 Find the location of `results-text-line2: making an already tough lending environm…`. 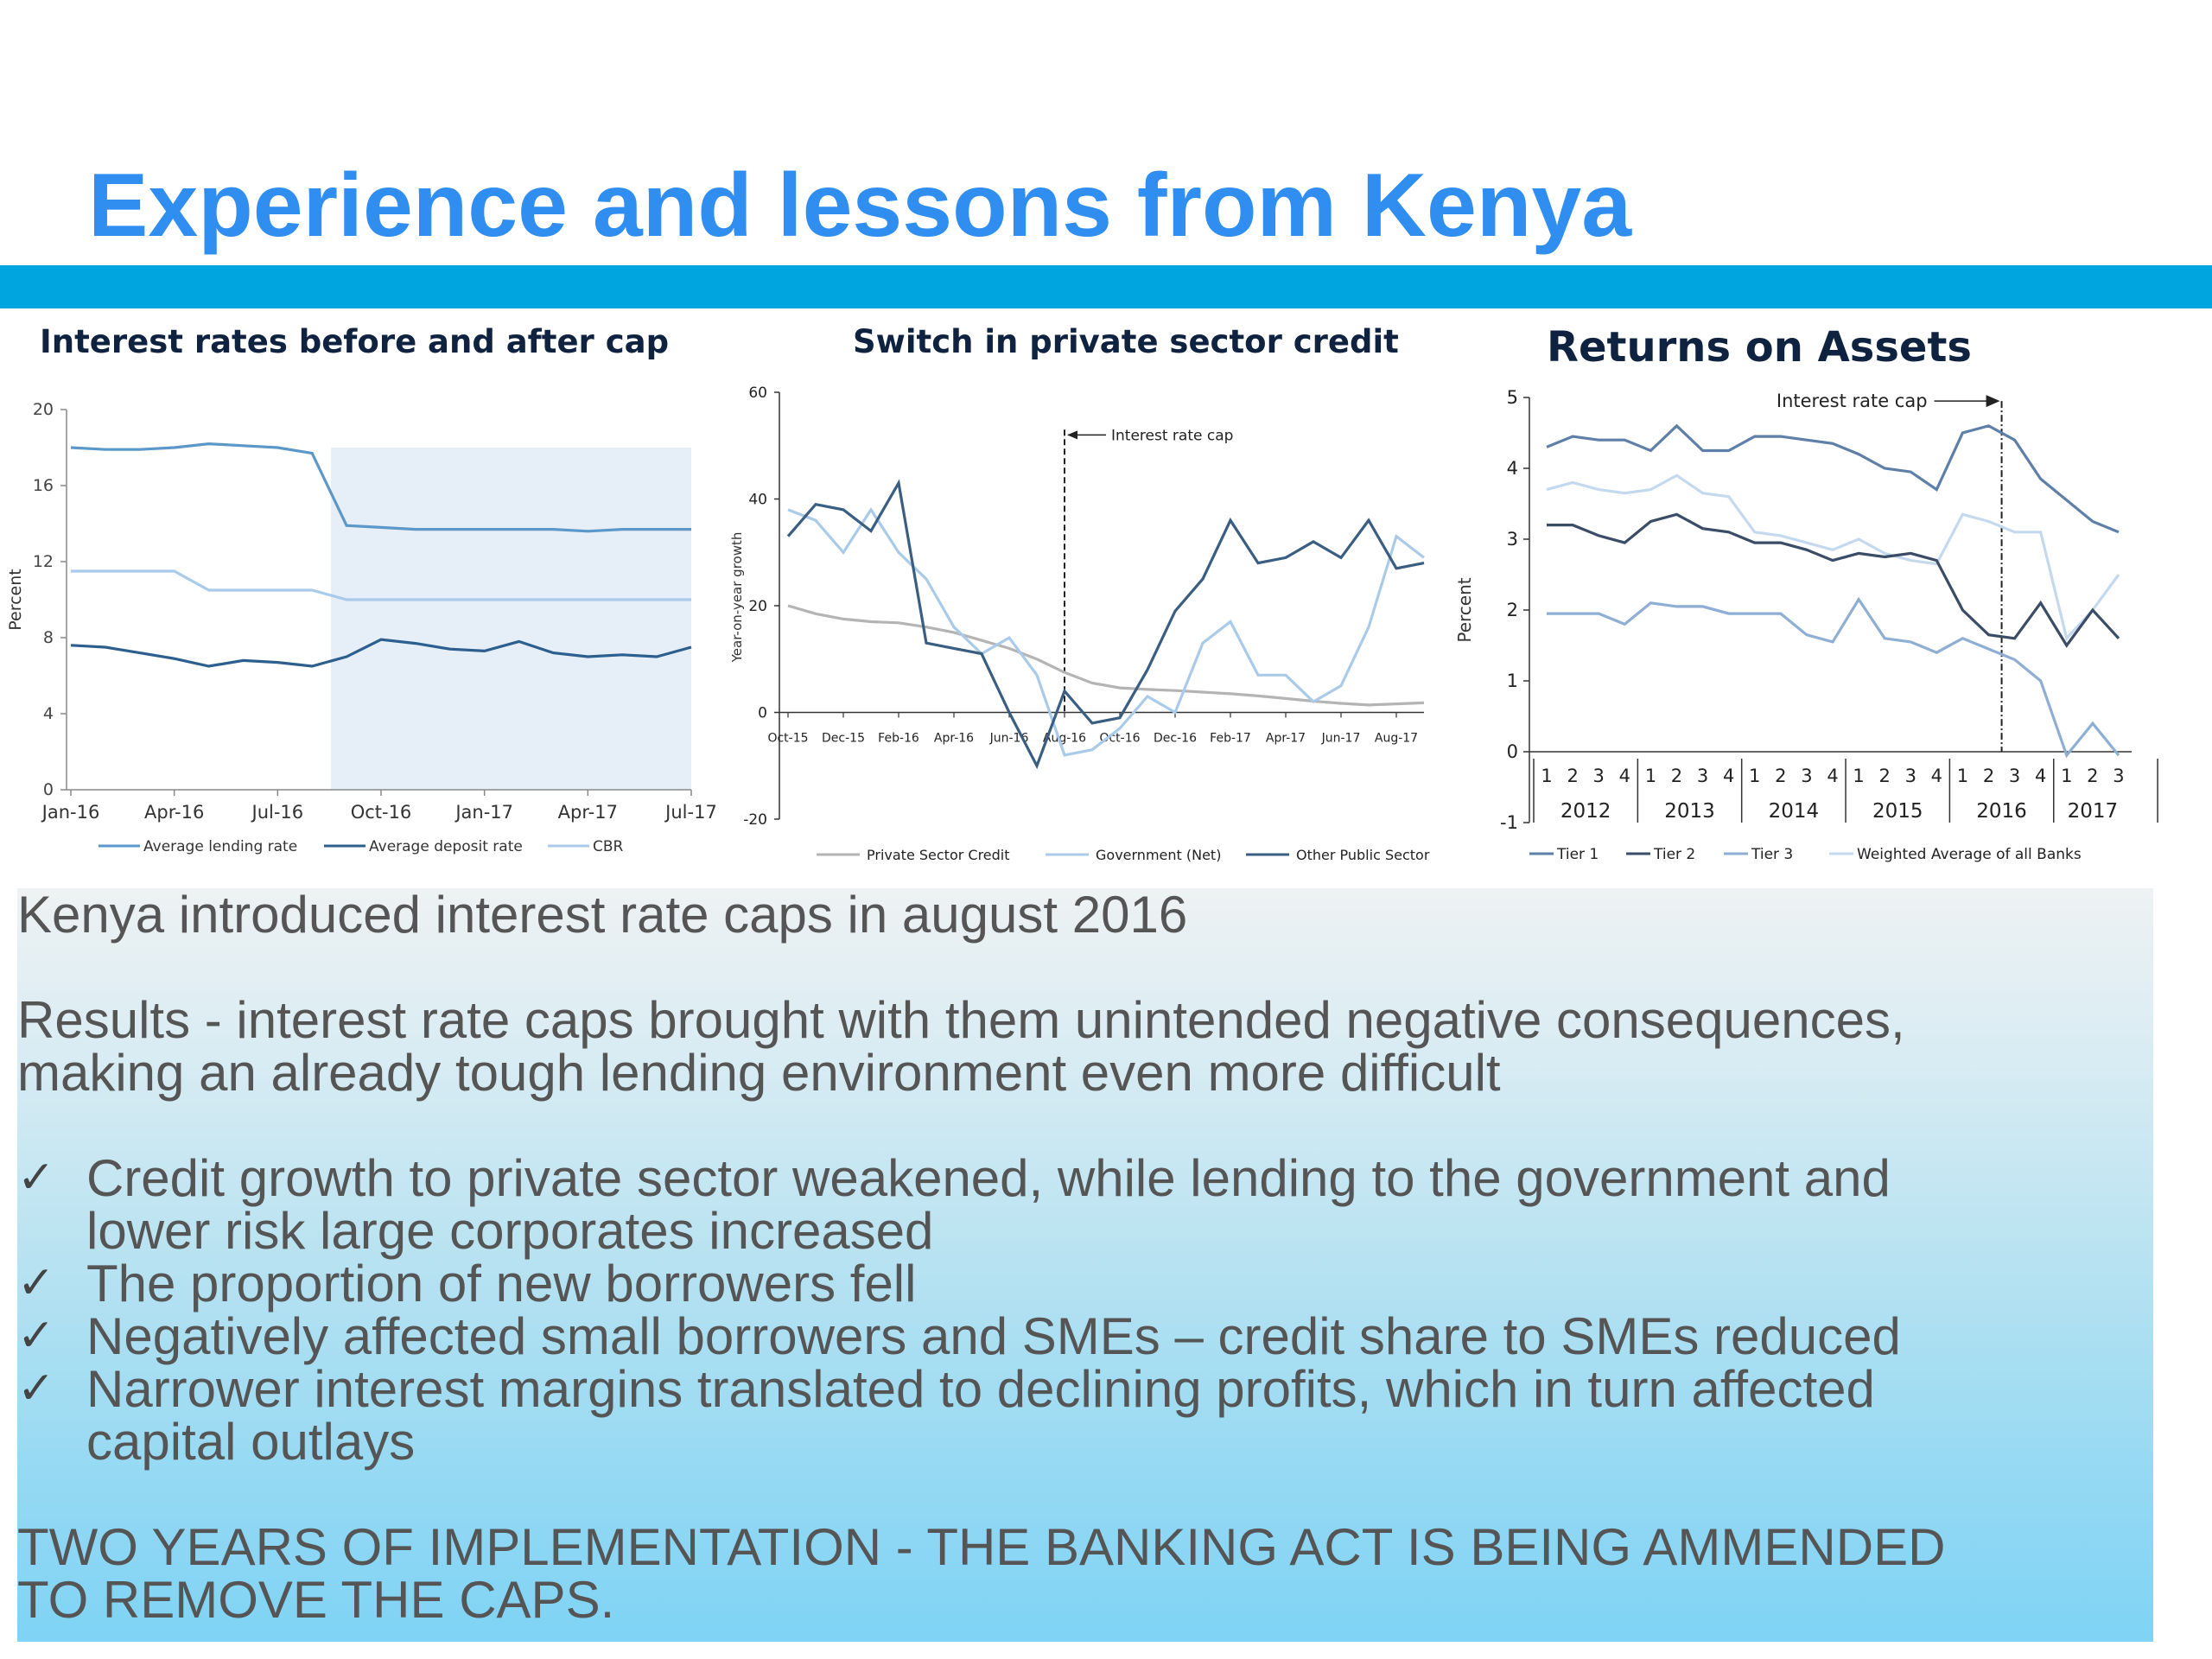

results-text-line2: making an already tough lending environm… is located at coordinates (759, 1073).